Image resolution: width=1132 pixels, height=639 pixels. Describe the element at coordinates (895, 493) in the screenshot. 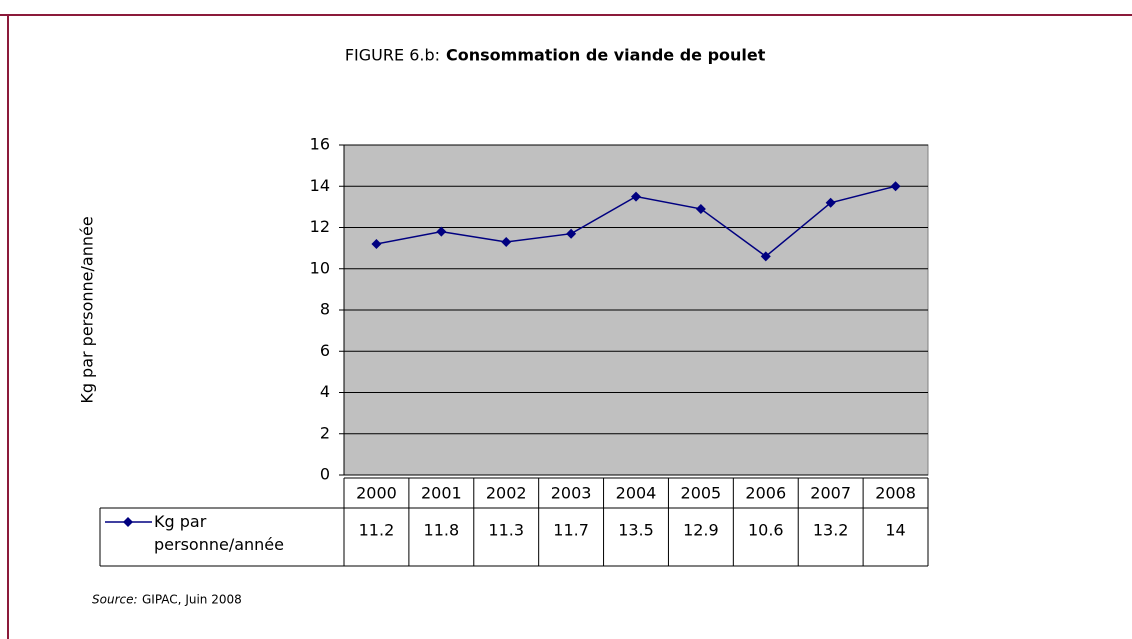

I see `x-tick-label: 2008` at that location.